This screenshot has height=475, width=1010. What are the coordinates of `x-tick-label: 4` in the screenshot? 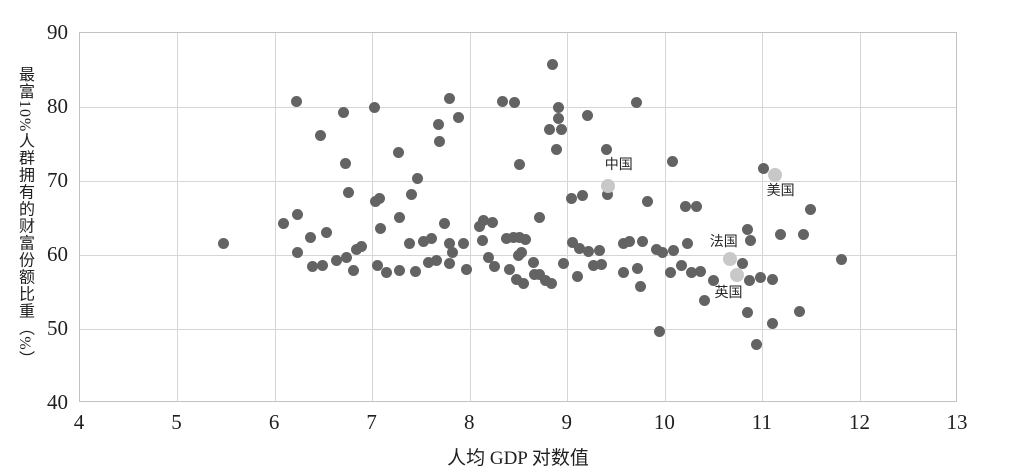 It's located at (79, 422).